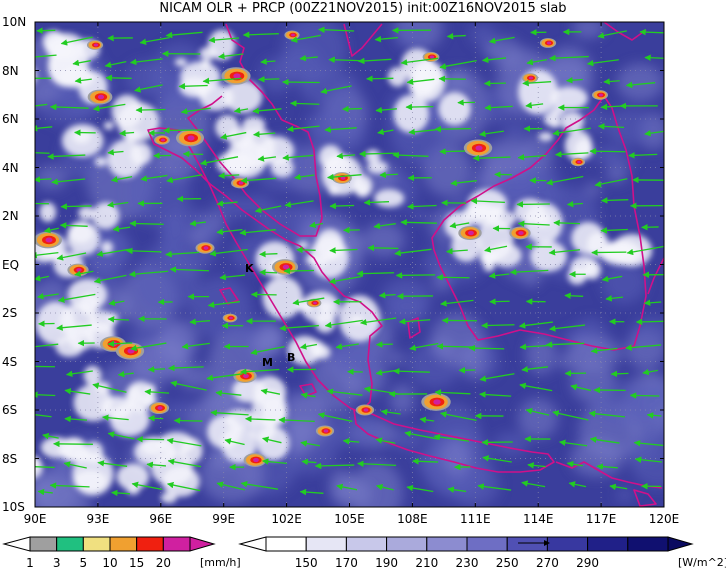 The height and width of the screenshot is (571, 726). What do you see at coordinates (467, 563) in the screenshot?
I see `olr-colorbar-label: 230` at bounding box center [467, 563].